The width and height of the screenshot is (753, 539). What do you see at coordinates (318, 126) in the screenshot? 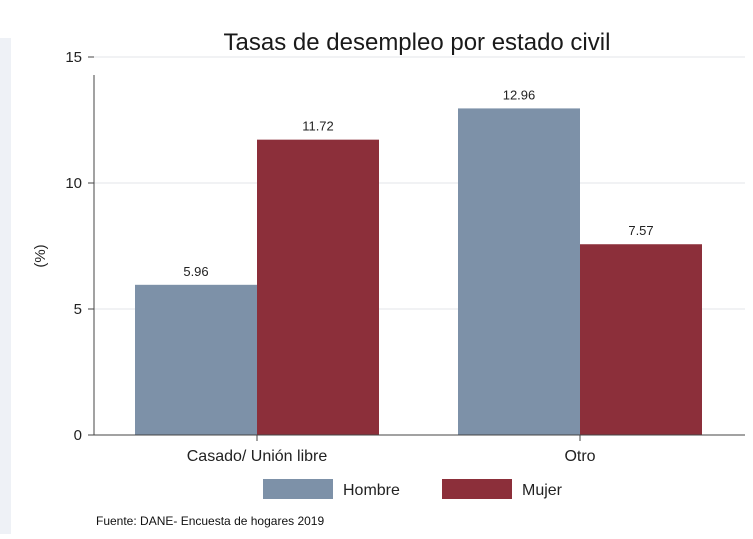
I see `data-label-mujer-0: 11.72` at bounding box center [318, 126].